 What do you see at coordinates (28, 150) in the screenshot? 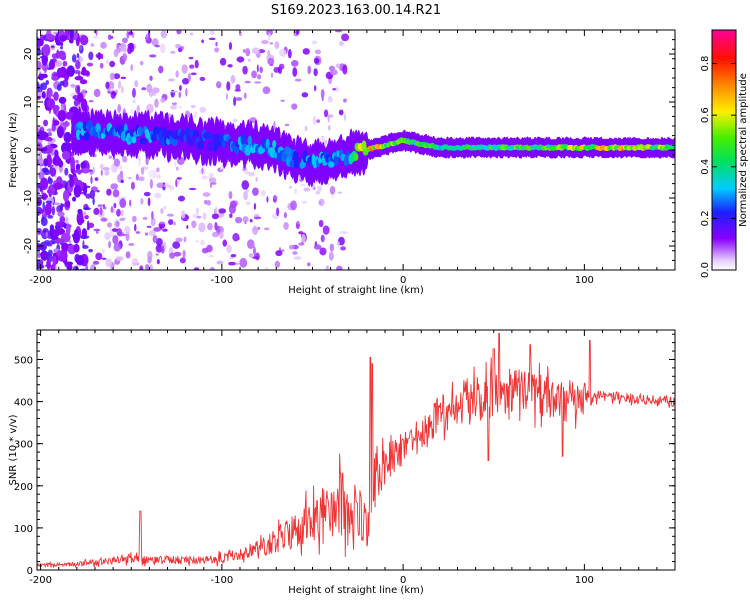
I see `y-tick-label: 0` at bounding box center [28, 150].